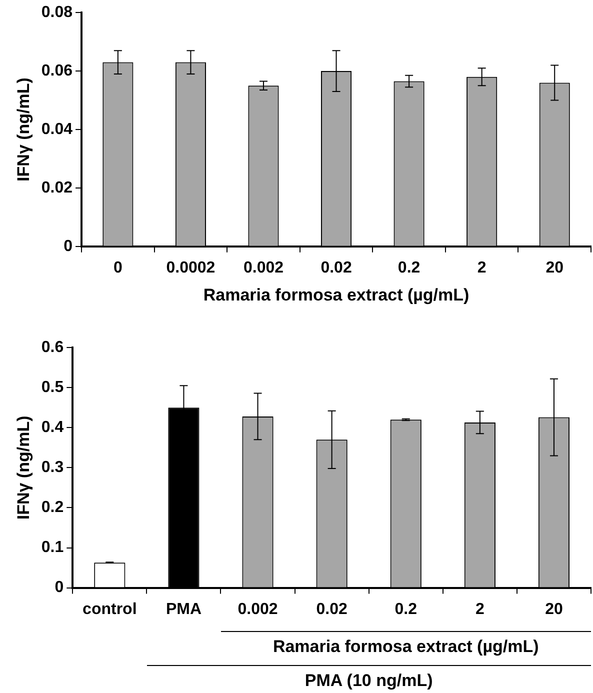 The height and width of the screenshot is (693, 593). What do you see at coordinates (184, 609) in the screenshot?
I see `x-tick-label: PMA` at bounding box center [184, 609].